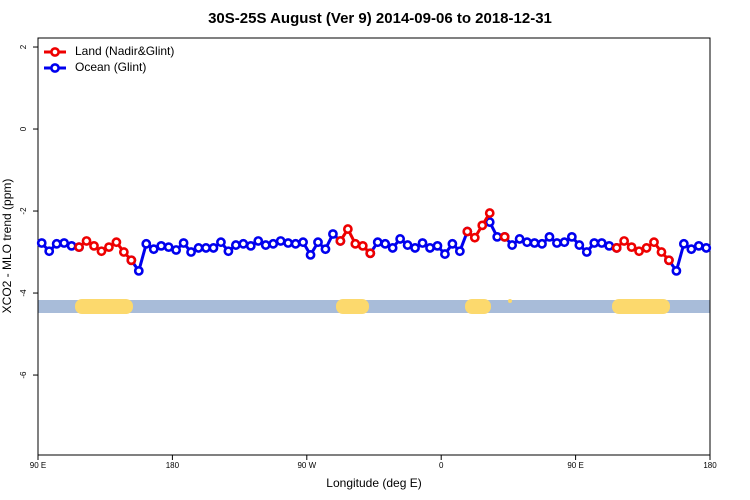 The height and width of the screenshot is (500, 750). What do you see at coordinates (306, 465) in the screenshot?
I see `x-tick-label: 90 W` at bounding box center [306, 465].